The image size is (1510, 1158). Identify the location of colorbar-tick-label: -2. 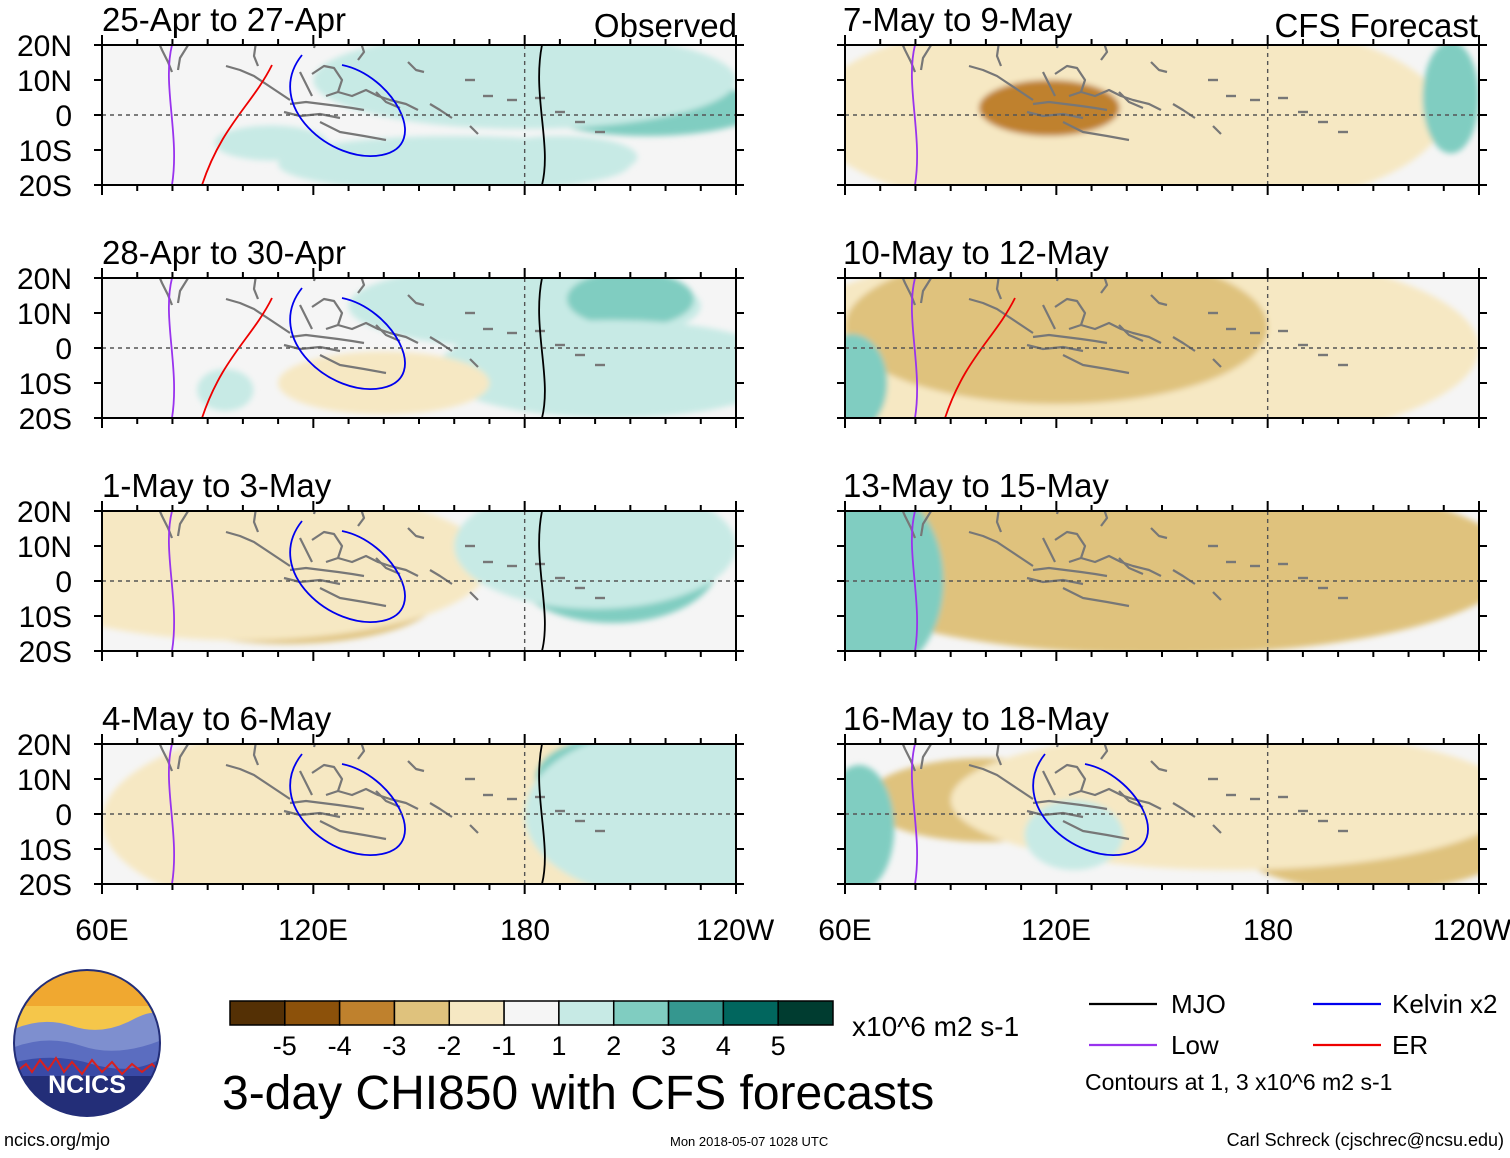
(449, 1046).